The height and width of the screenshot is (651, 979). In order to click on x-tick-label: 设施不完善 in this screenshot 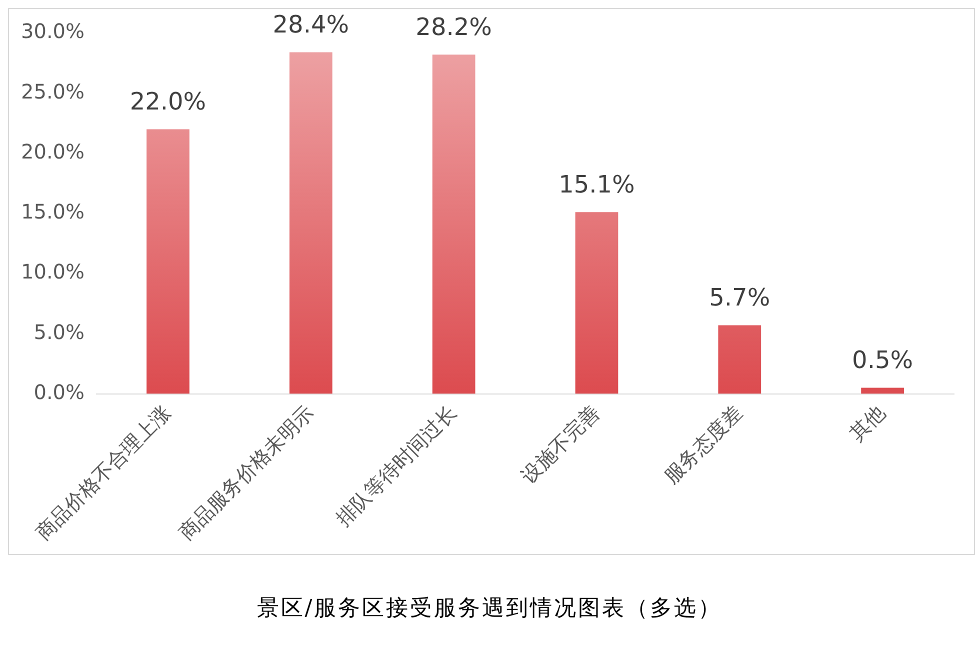, I will do `click(560, 444)`.